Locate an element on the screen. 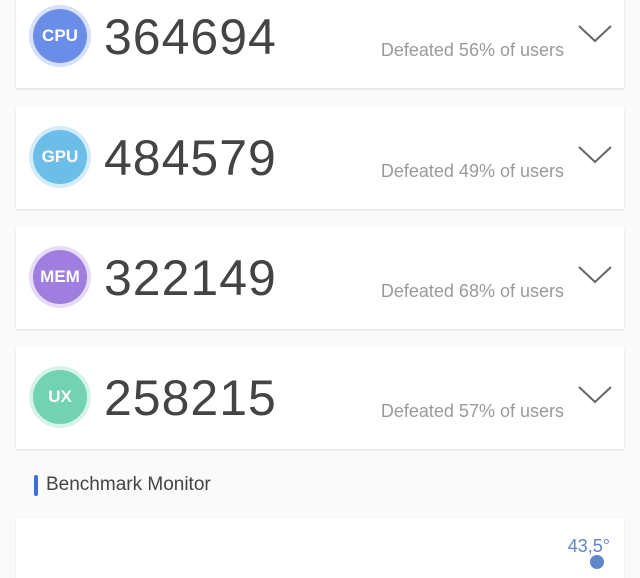 The height and width of the screenshot is (578, 640). mem-badge-icon: MEM is located at coordinates (60, 277).